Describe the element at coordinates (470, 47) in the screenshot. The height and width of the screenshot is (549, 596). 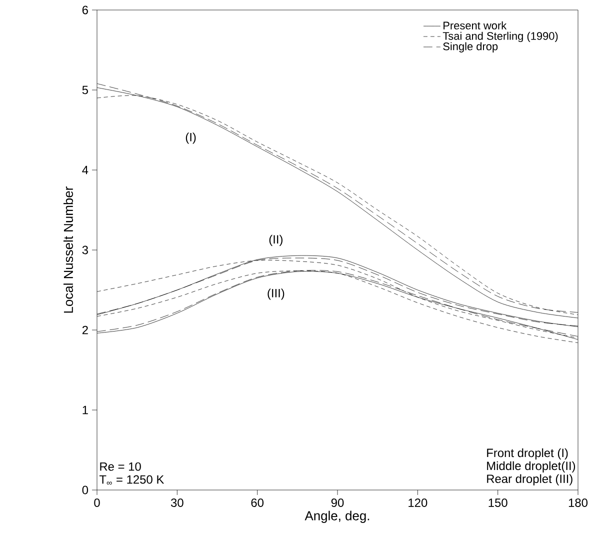
I see `legend-label: Single drop` at that location.